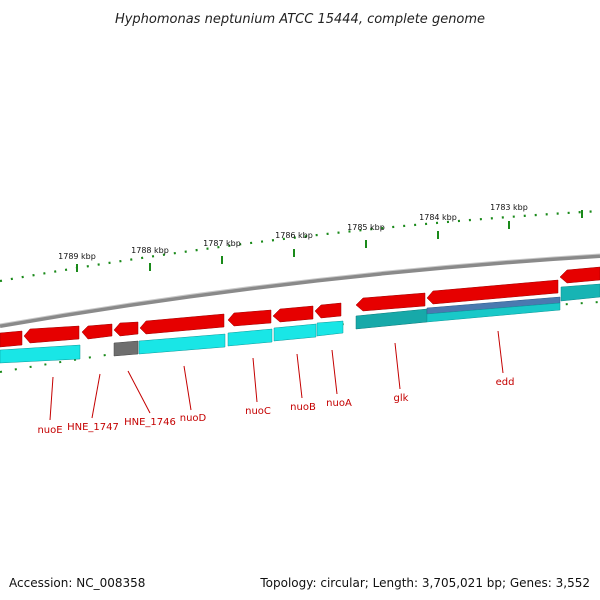  I want to click on gene-nuoA-reverse, so click(330, 328).